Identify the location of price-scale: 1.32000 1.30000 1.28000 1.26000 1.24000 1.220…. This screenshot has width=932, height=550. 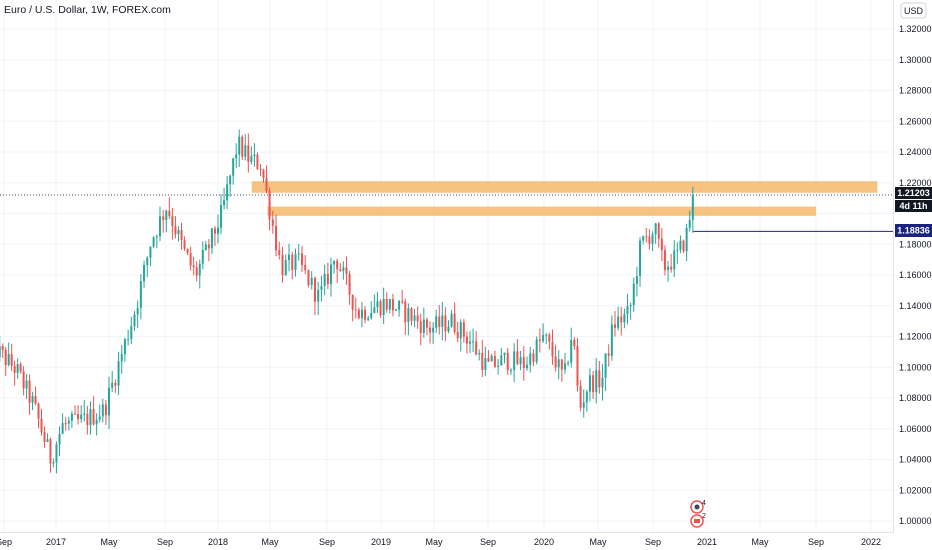
(915, 275).